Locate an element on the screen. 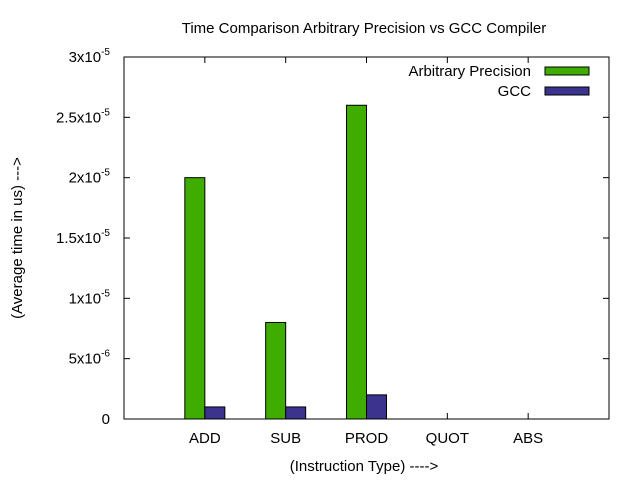 The width and height of the screenshot is (640, 480). y-tick-label: 2x10⁻⁵ is located at coordinates (90, 177).